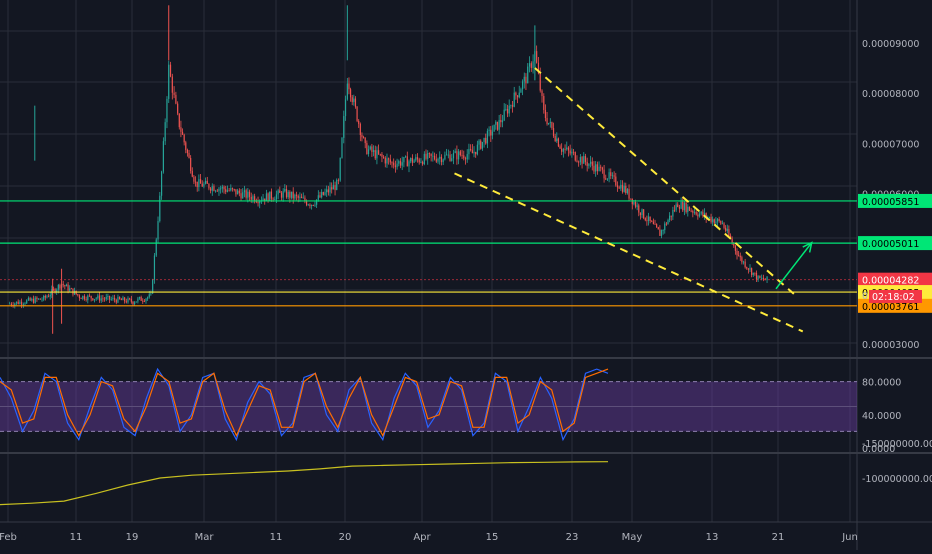  I want to click on stoch-tick-label: 0.0000, so click(878, 449).